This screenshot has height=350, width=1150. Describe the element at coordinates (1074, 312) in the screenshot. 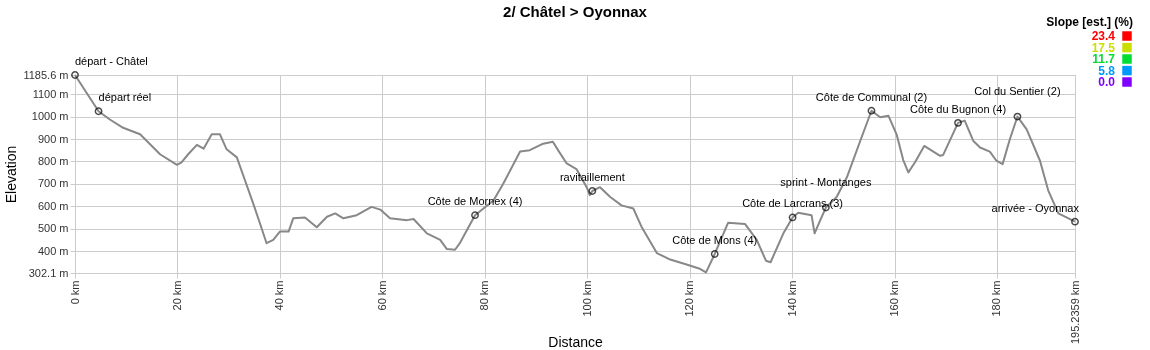

I see `x-tick-label: 195.2359 km` at that location.